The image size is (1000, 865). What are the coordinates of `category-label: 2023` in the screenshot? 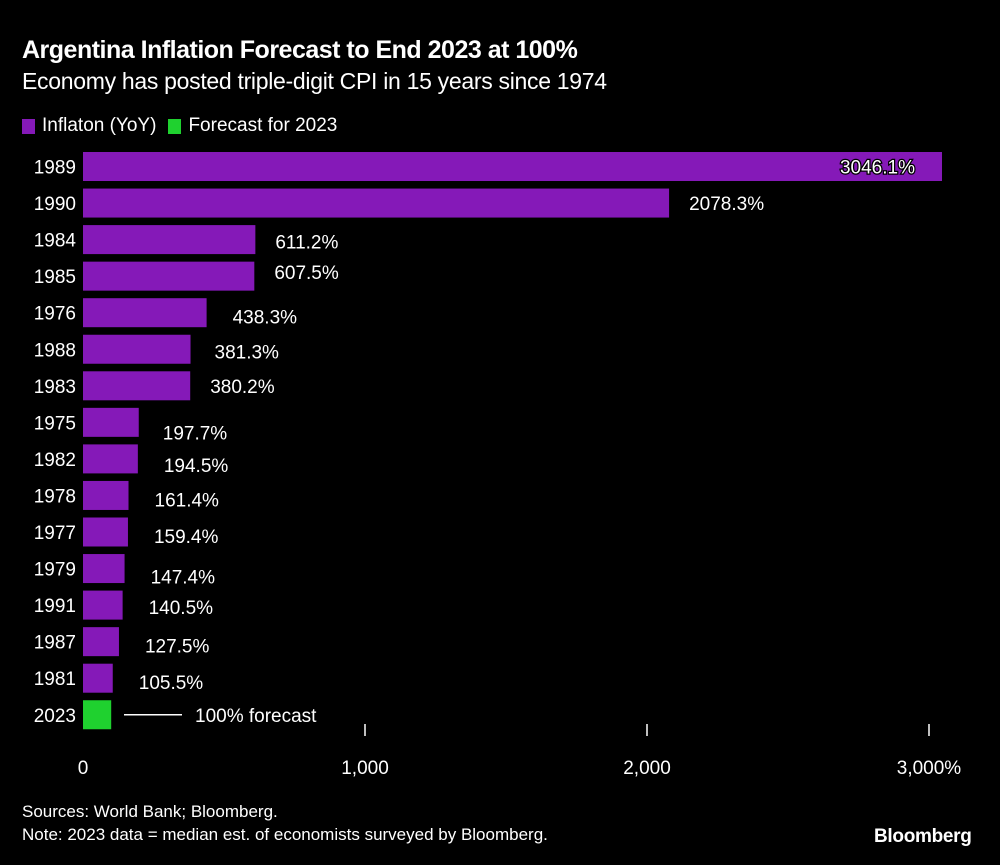 It's located at (55, 716).